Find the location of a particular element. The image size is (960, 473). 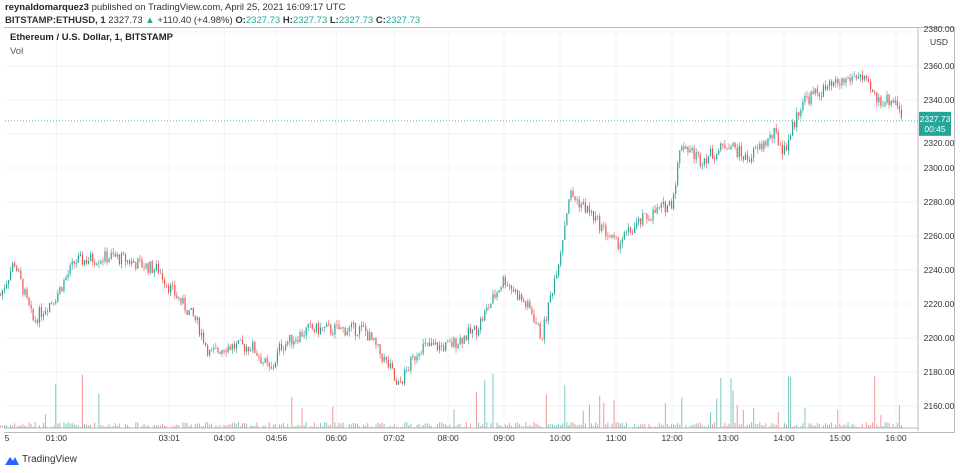

tradingview-logo: TradingView is located at coordinates (41, 459).